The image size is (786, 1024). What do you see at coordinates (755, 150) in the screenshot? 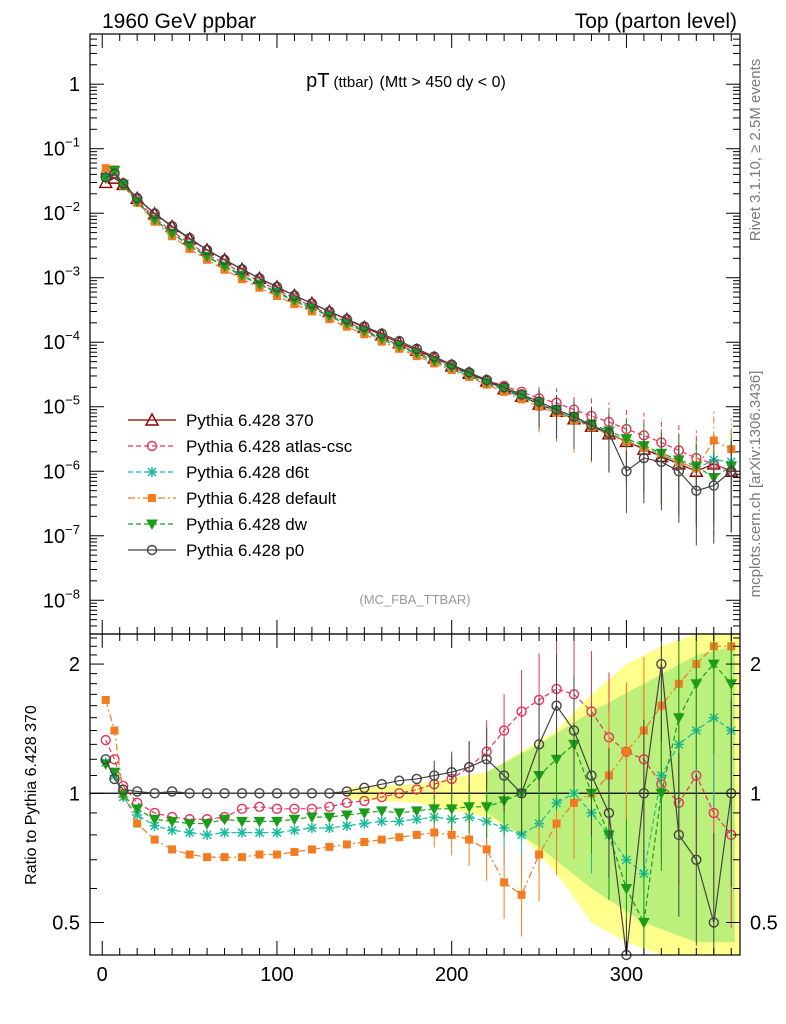
I see `rivet-version-label: Rivet 3.1.10, ≥ 2.5M events` at bounding box center [755, 150].